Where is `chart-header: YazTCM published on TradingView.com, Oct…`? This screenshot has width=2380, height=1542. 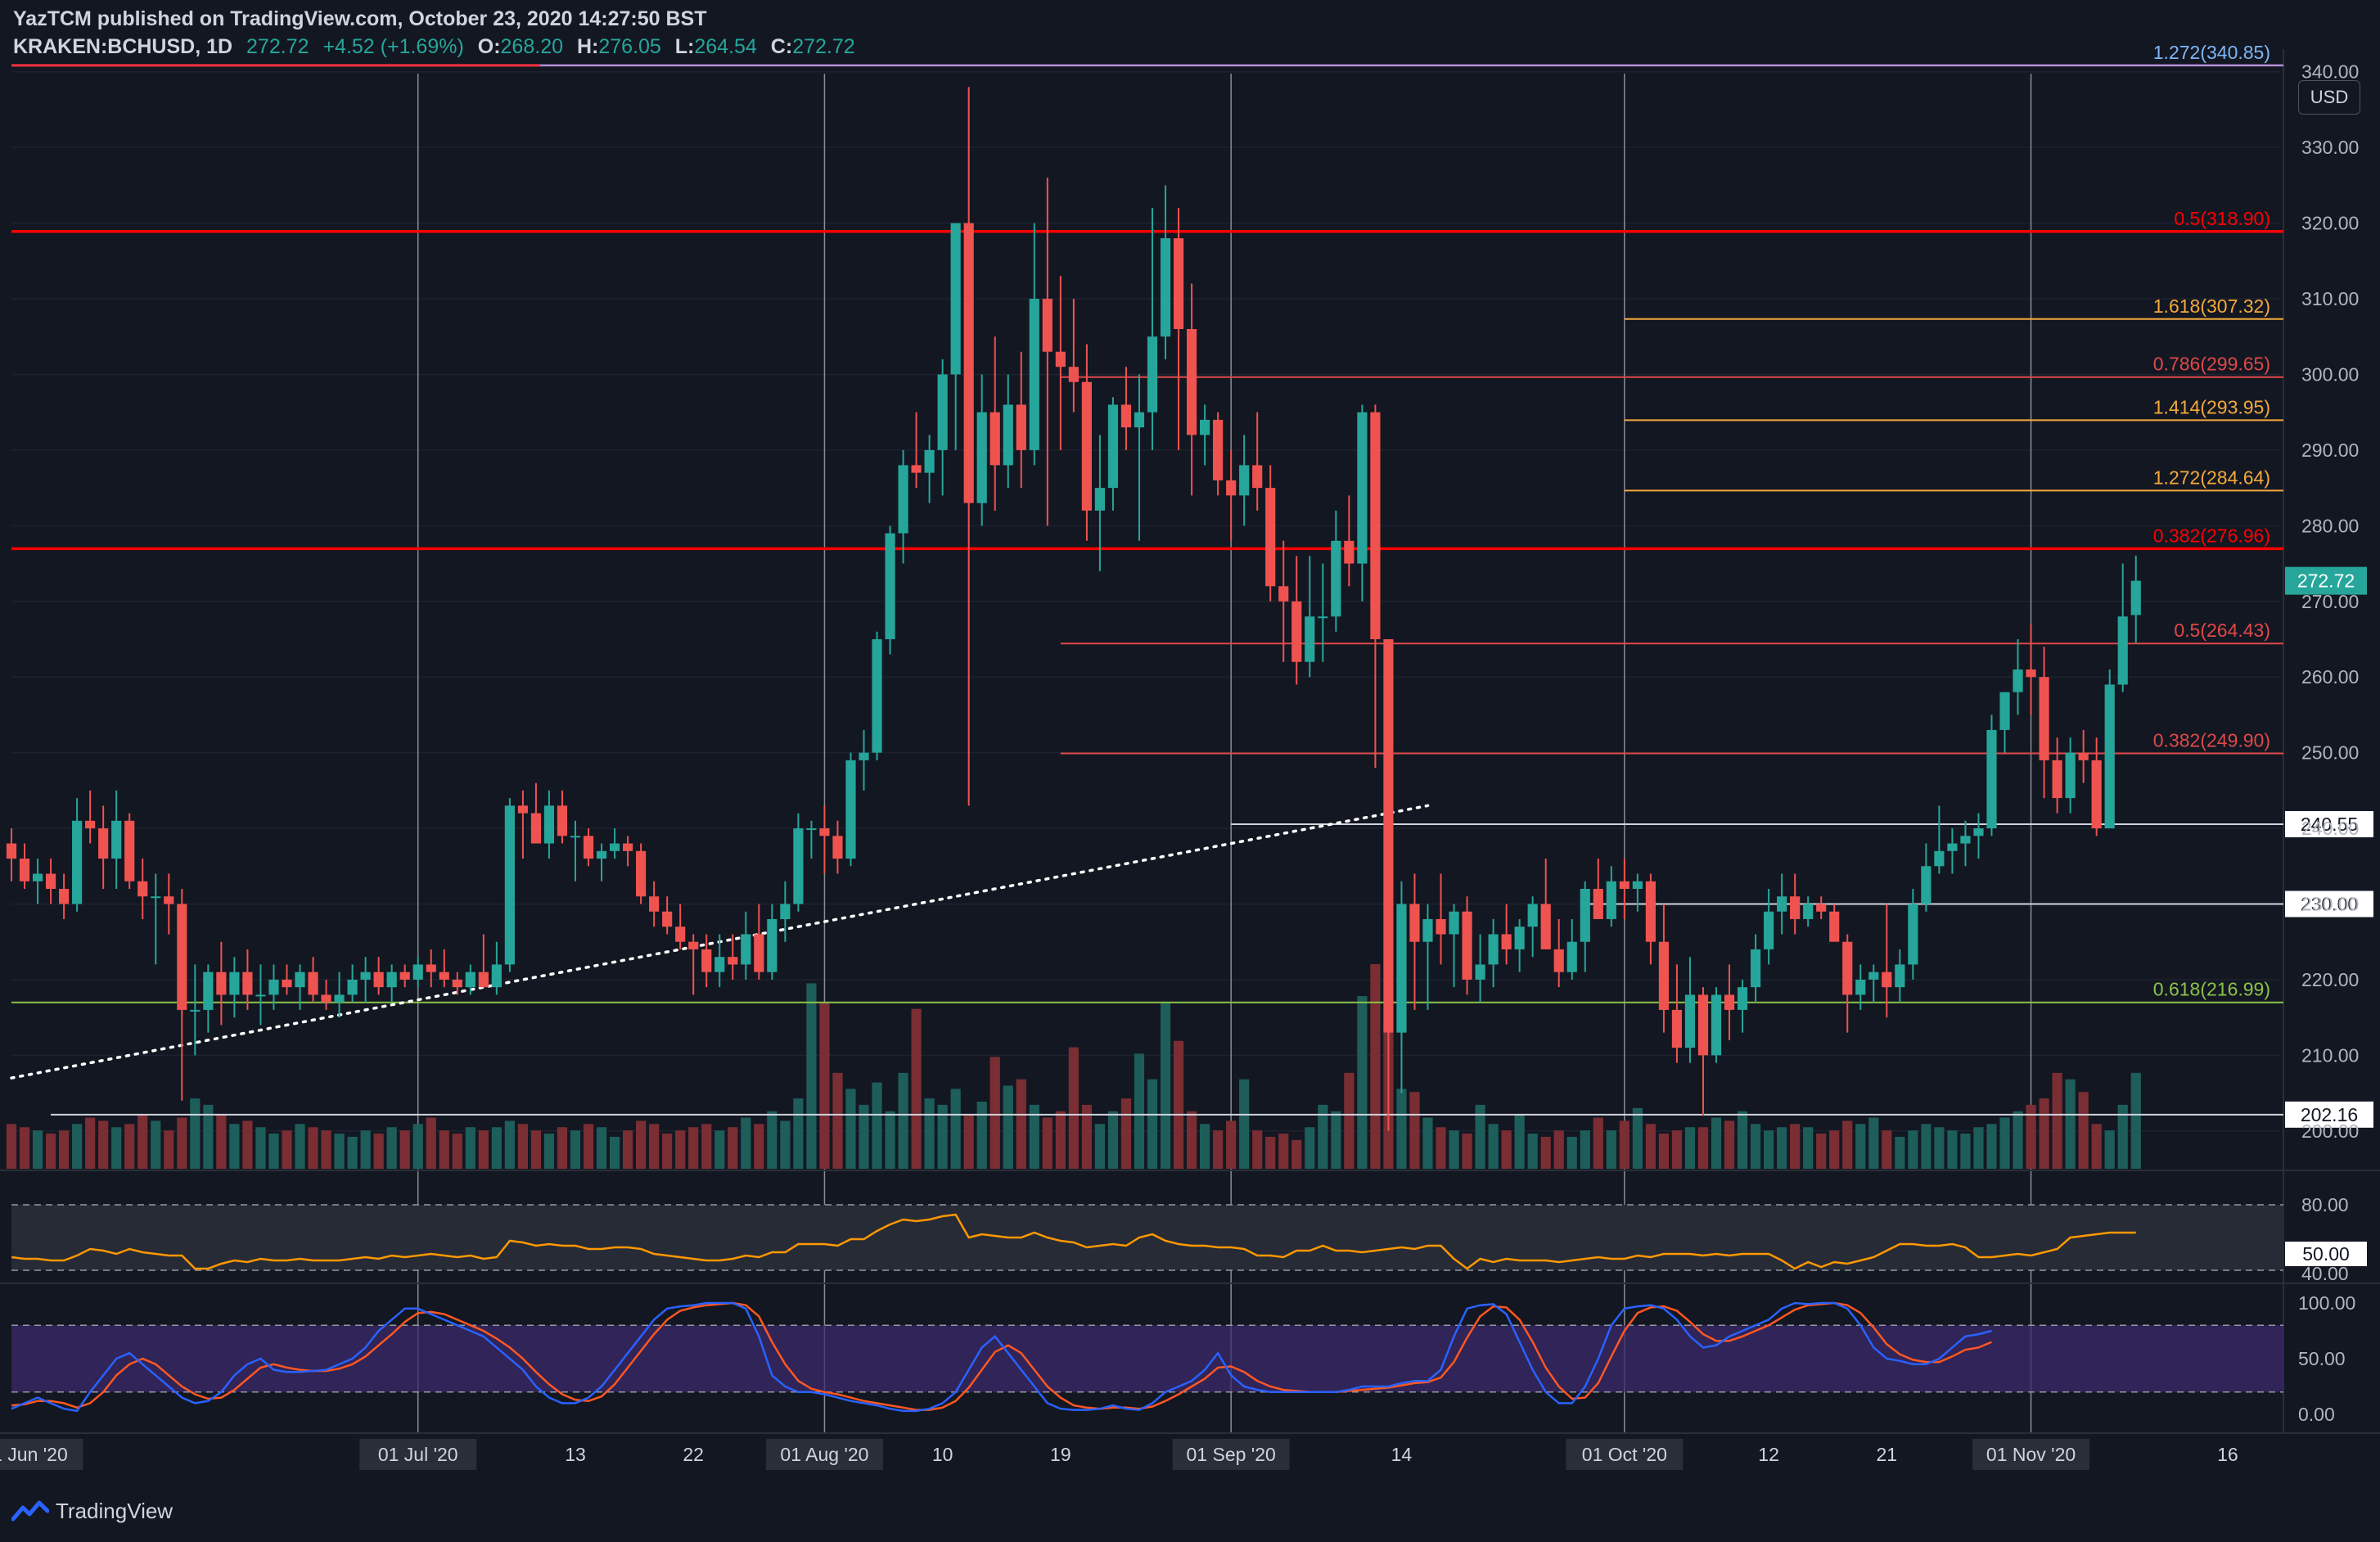 chart-header: YazTCM published on TradingView.com, Oct… is located at coordinates (438, 33).